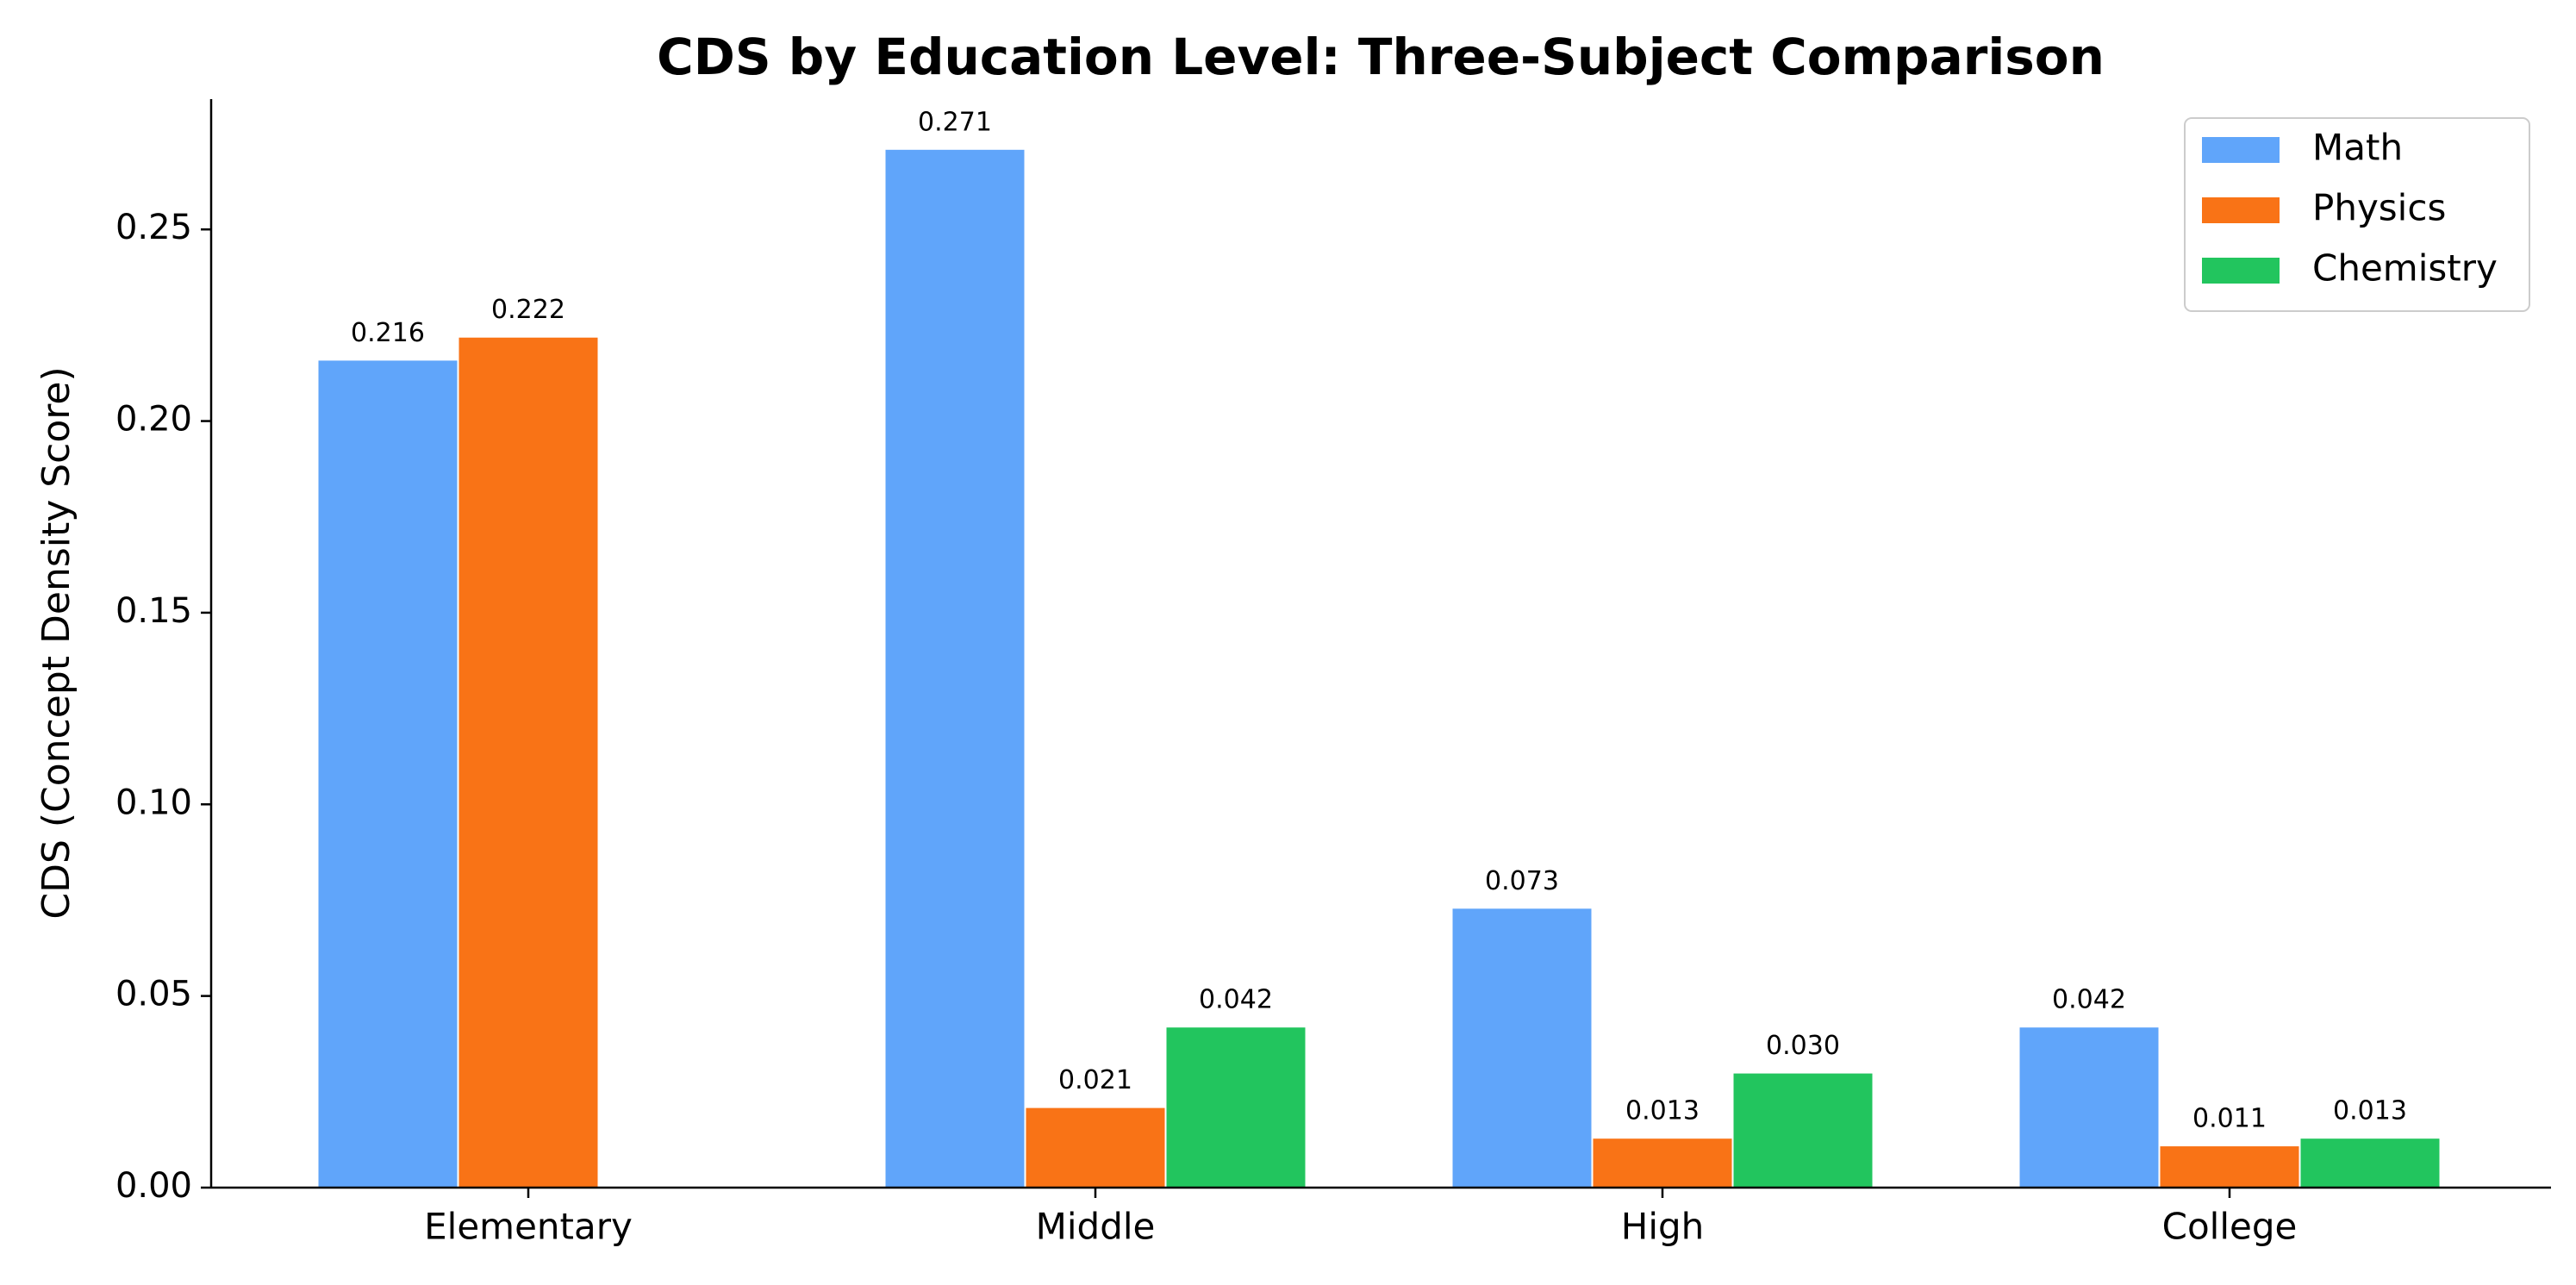 The image size is (2576, 1285). Describe the element at coordinates (528, 1227) in the screenshot. I see `x-tick-label: Elementary` at that location.